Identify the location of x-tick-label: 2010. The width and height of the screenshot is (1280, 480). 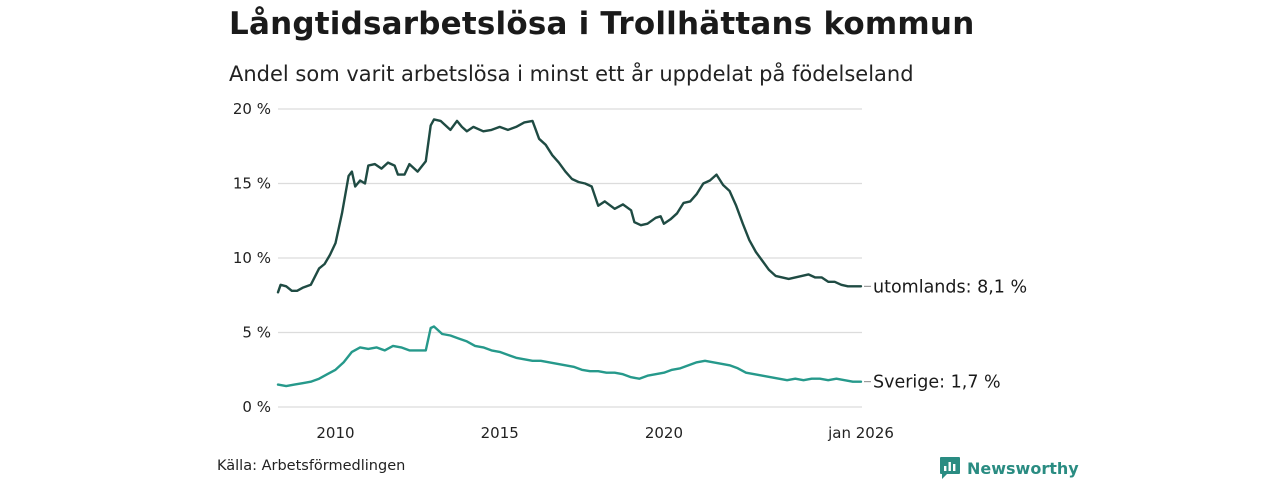
(335, 433).